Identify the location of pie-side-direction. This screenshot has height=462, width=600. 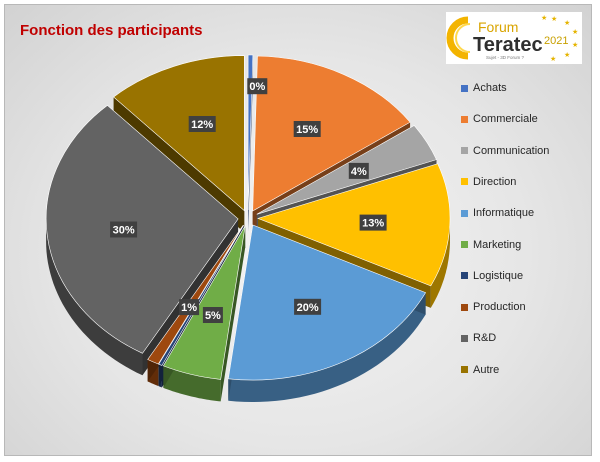
(440, 263).